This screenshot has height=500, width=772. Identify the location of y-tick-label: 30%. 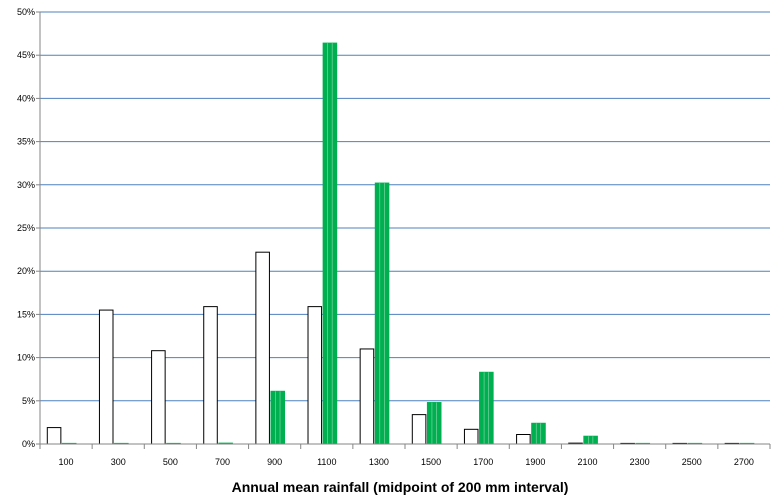
(26, 185).